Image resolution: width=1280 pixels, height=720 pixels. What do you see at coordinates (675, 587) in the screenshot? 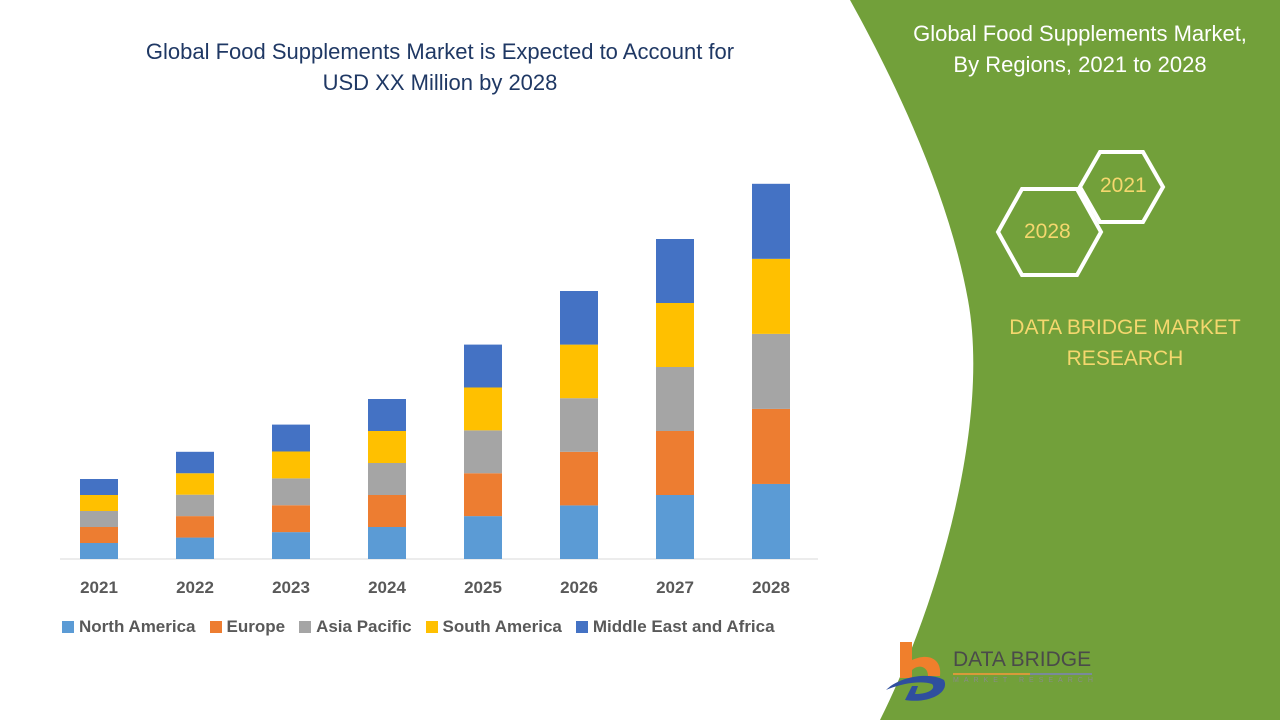
I see `x-tick-label: 2027` at bounding box center [675, 587].